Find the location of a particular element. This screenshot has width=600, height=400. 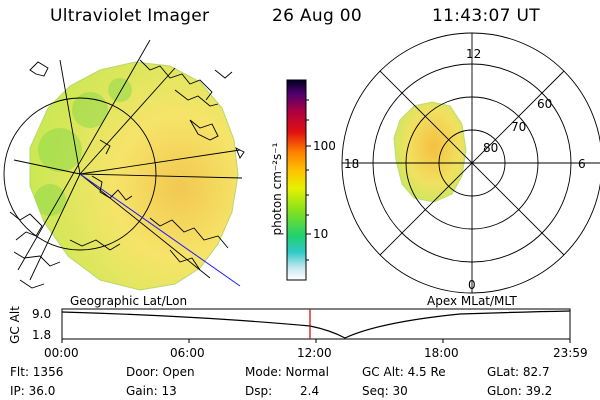

mlt-label-0: 0 is located at coordinates (472, 285).